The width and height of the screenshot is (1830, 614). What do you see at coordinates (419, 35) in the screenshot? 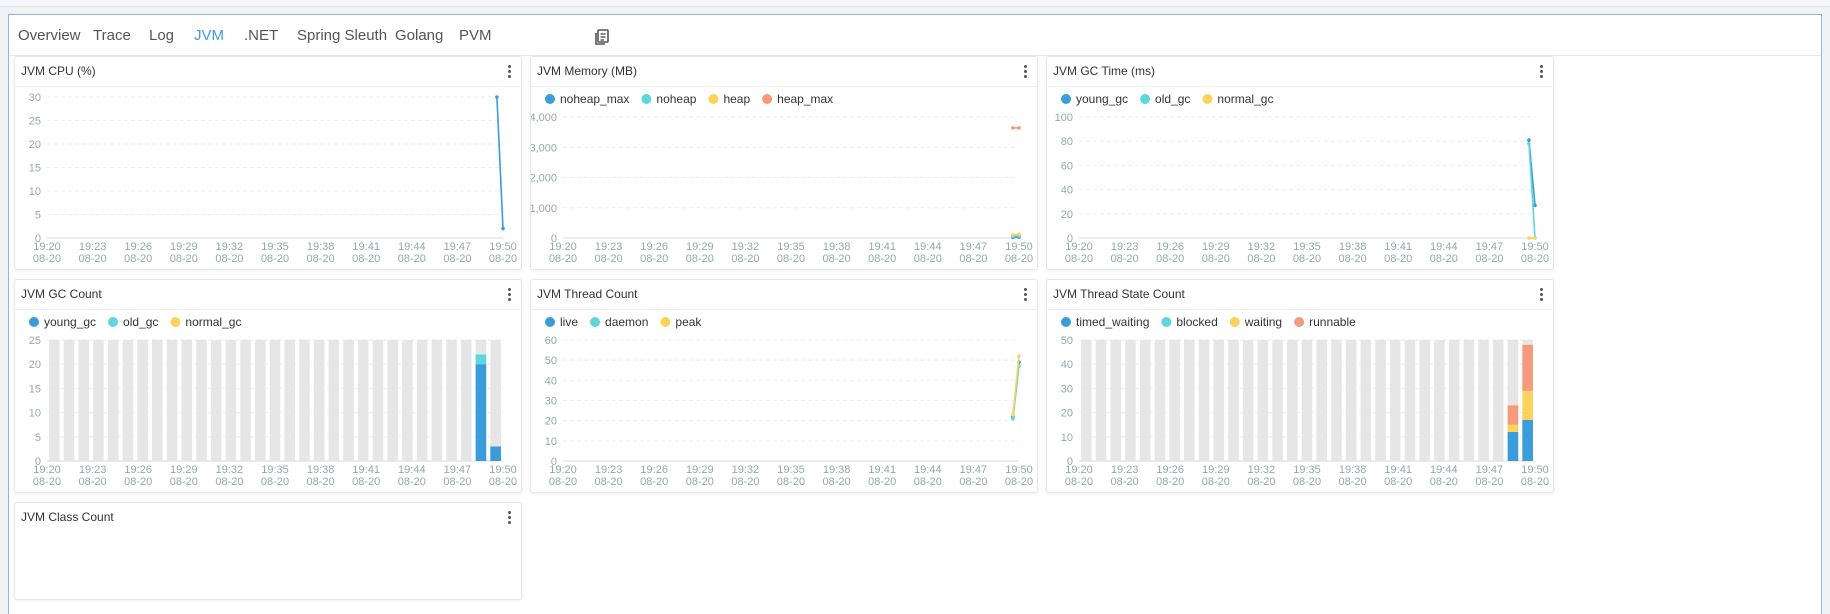
I see `tab-golang: Golang` at bounding box center [419, 35].